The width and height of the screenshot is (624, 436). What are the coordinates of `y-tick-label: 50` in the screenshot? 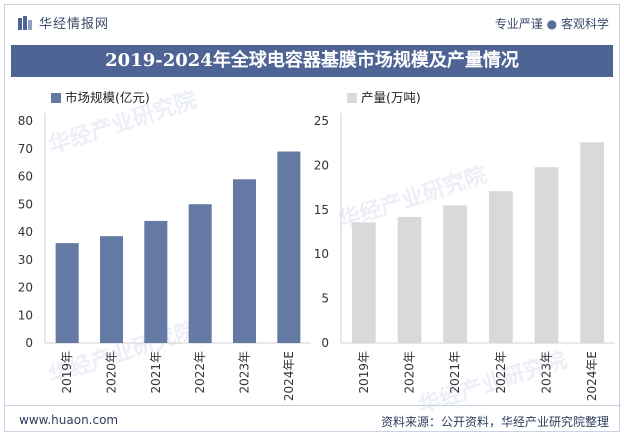 It's located at (25, 204).